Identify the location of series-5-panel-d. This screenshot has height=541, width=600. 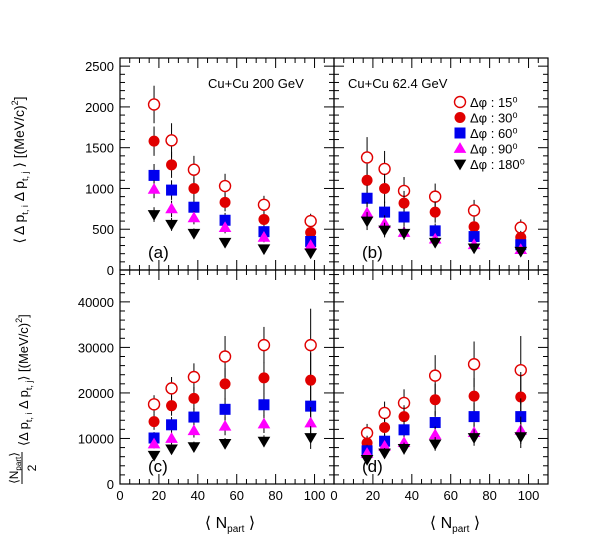
(444, 445).